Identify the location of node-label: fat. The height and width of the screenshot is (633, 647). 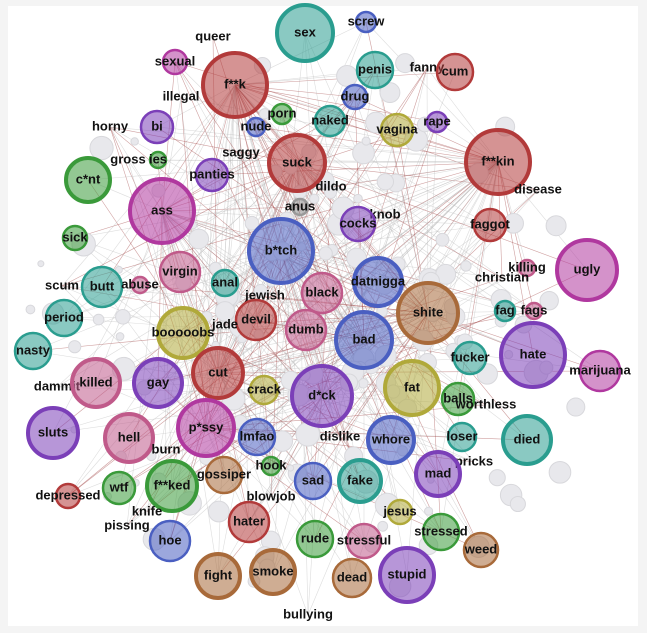
(412, 386).